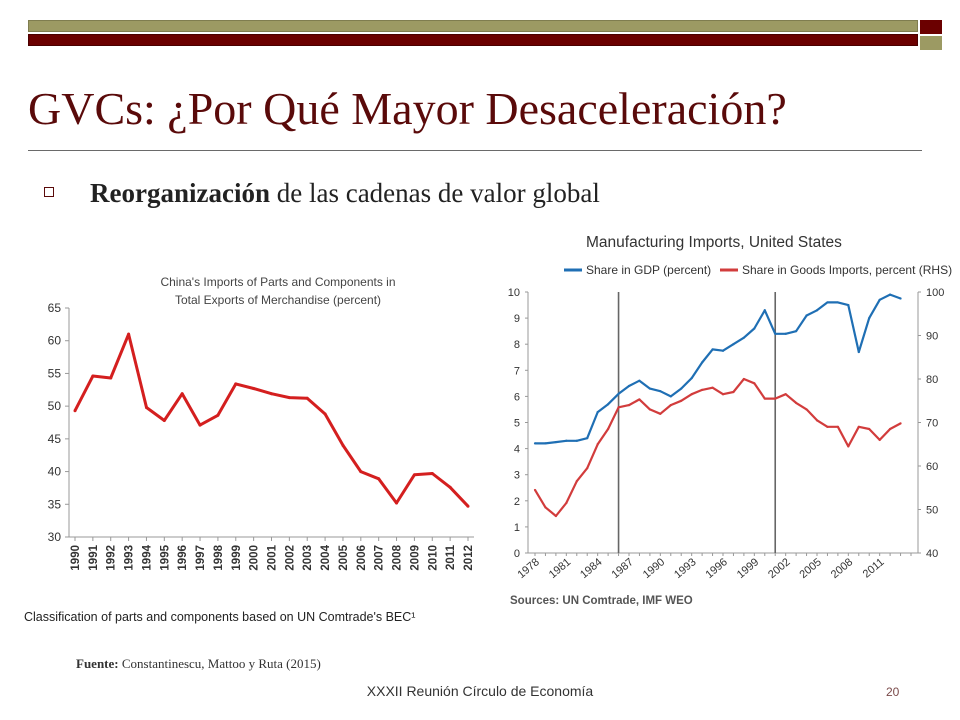 This screenshot has width=960, height=720. I want to click on left-y-tick-label: 5, so click(517, 424).